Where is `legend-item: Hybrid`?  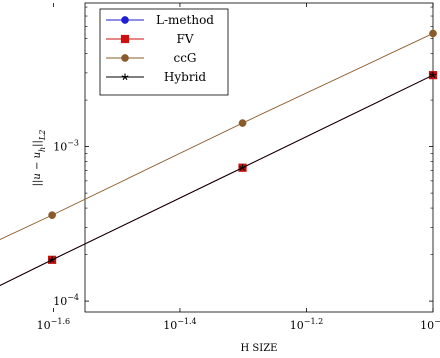 legend-item: Hybrid is located at coordinates (156, 77).